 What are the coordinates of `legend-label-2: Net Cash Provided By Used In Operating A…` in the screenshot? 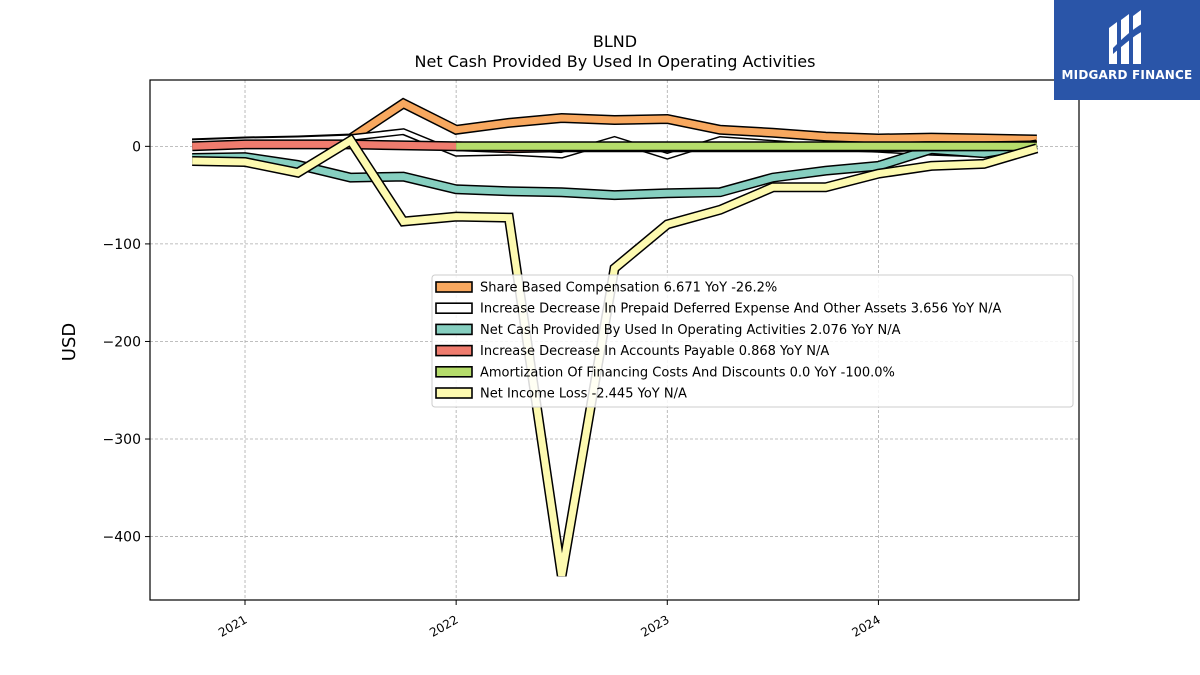 It's located at (690, 330).